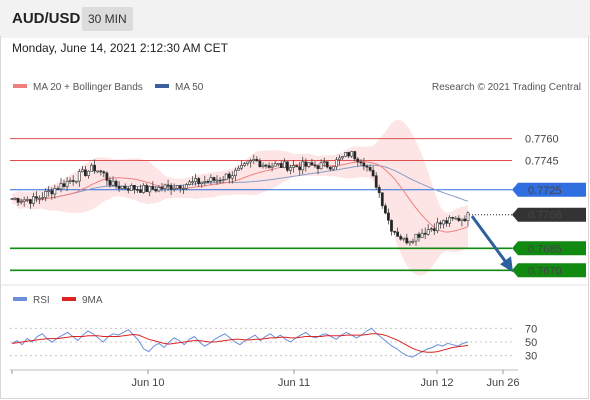 The image size is (590, 400). I want to click on price-tag-support: 0.7670, so click(549, 270).